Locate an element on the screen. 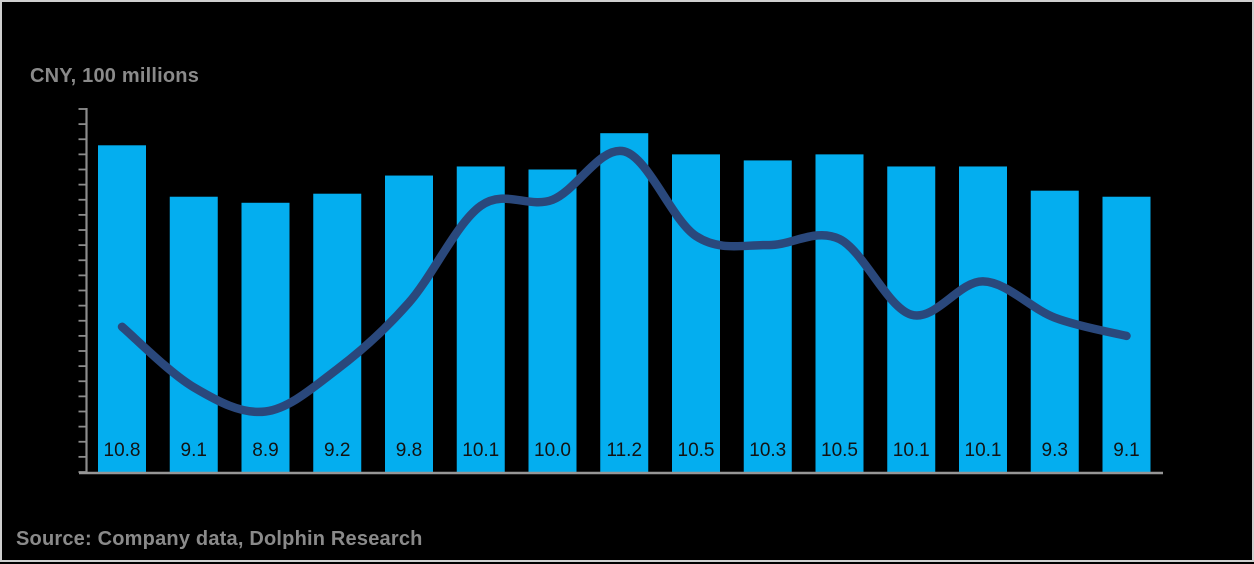 The height and width of the screenshot is (564, 1254). bar-value-label: 9.3 is located at coordinates (1055, 450).